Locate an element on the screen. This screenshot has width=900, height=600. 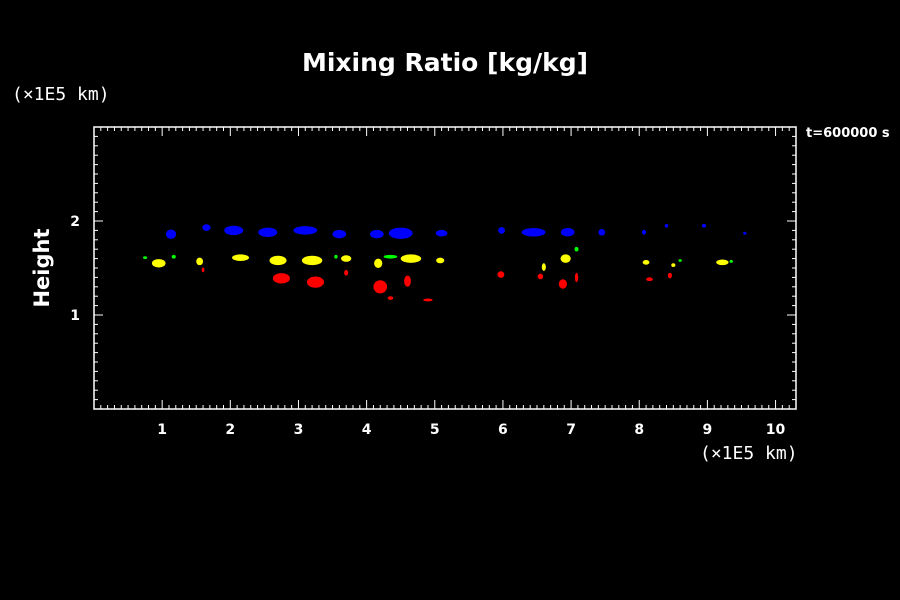
x-tick-label: 2 is located at coordinates (230, 430).